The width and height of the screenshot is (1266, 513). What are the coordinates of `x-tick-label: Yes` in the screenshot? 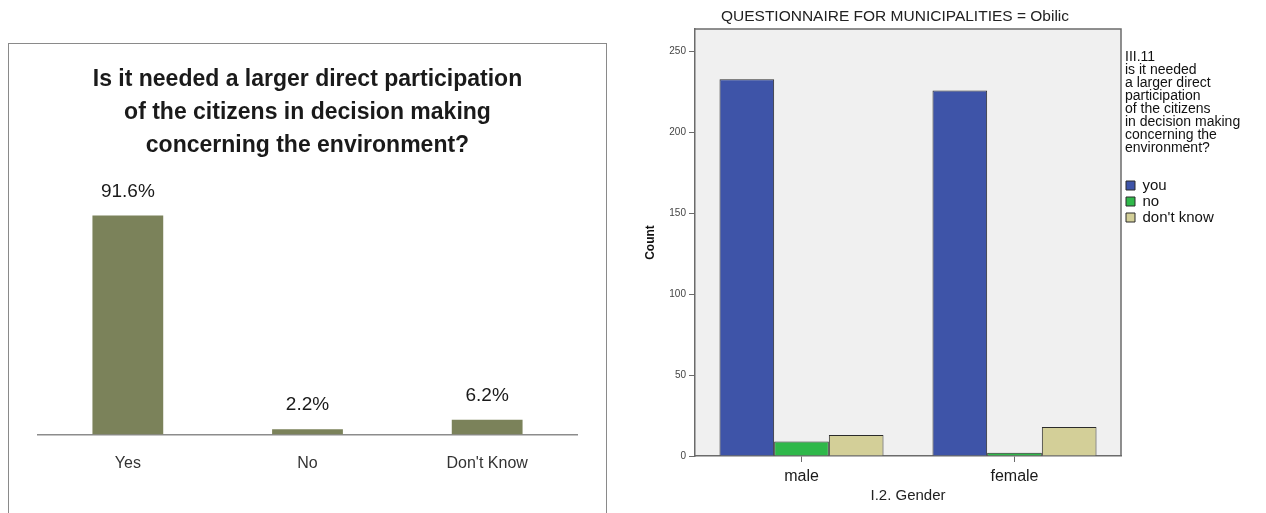 It's located at (127, 462).